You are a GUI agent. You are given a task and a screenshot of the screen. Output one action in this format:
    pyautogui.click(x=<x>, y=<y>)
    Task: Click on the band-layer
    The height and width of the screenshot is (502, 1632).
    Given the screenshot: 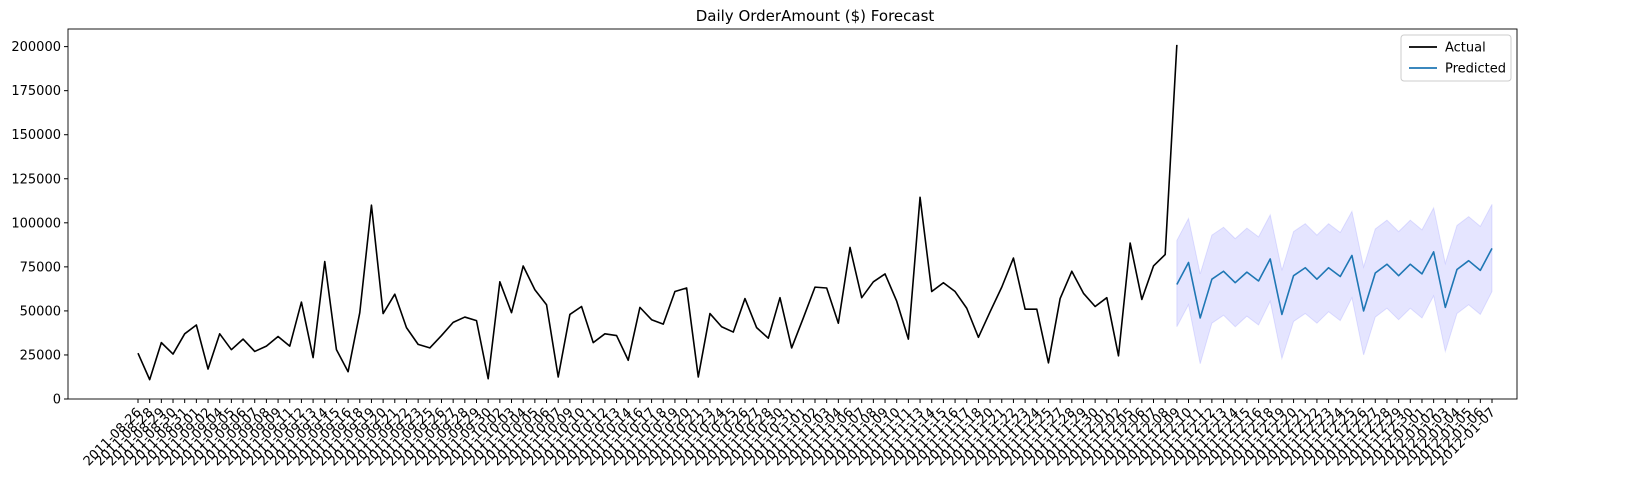 What is the action you would take?
    pyautogui.click(x=1334, y=284)
    